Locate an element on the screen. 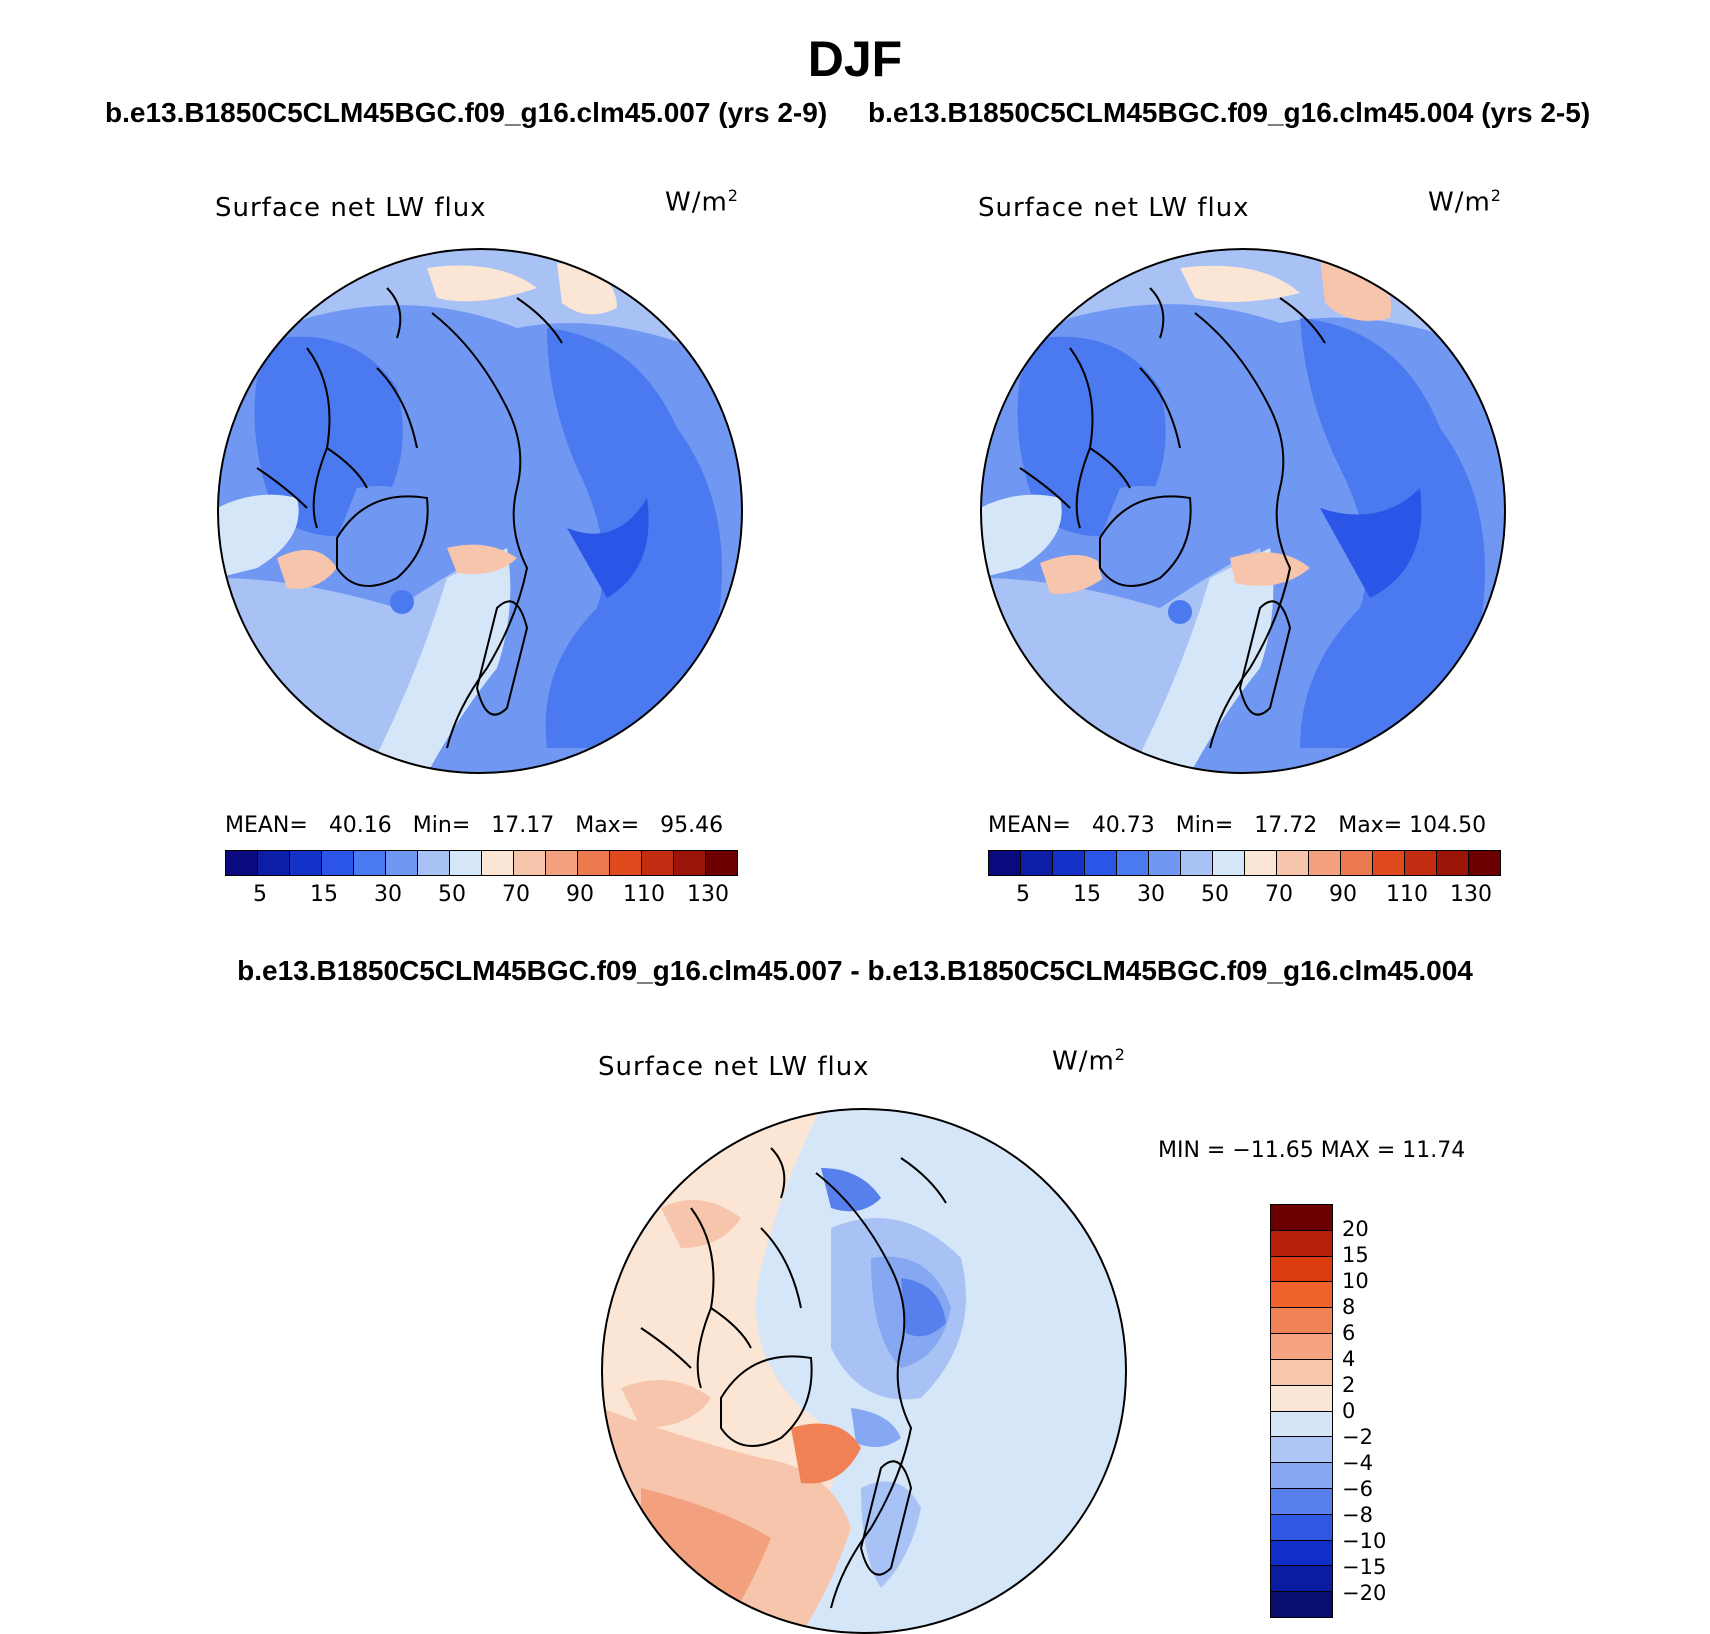  diff-units-label: W/m2 is located at coordinates (1089, 1061).